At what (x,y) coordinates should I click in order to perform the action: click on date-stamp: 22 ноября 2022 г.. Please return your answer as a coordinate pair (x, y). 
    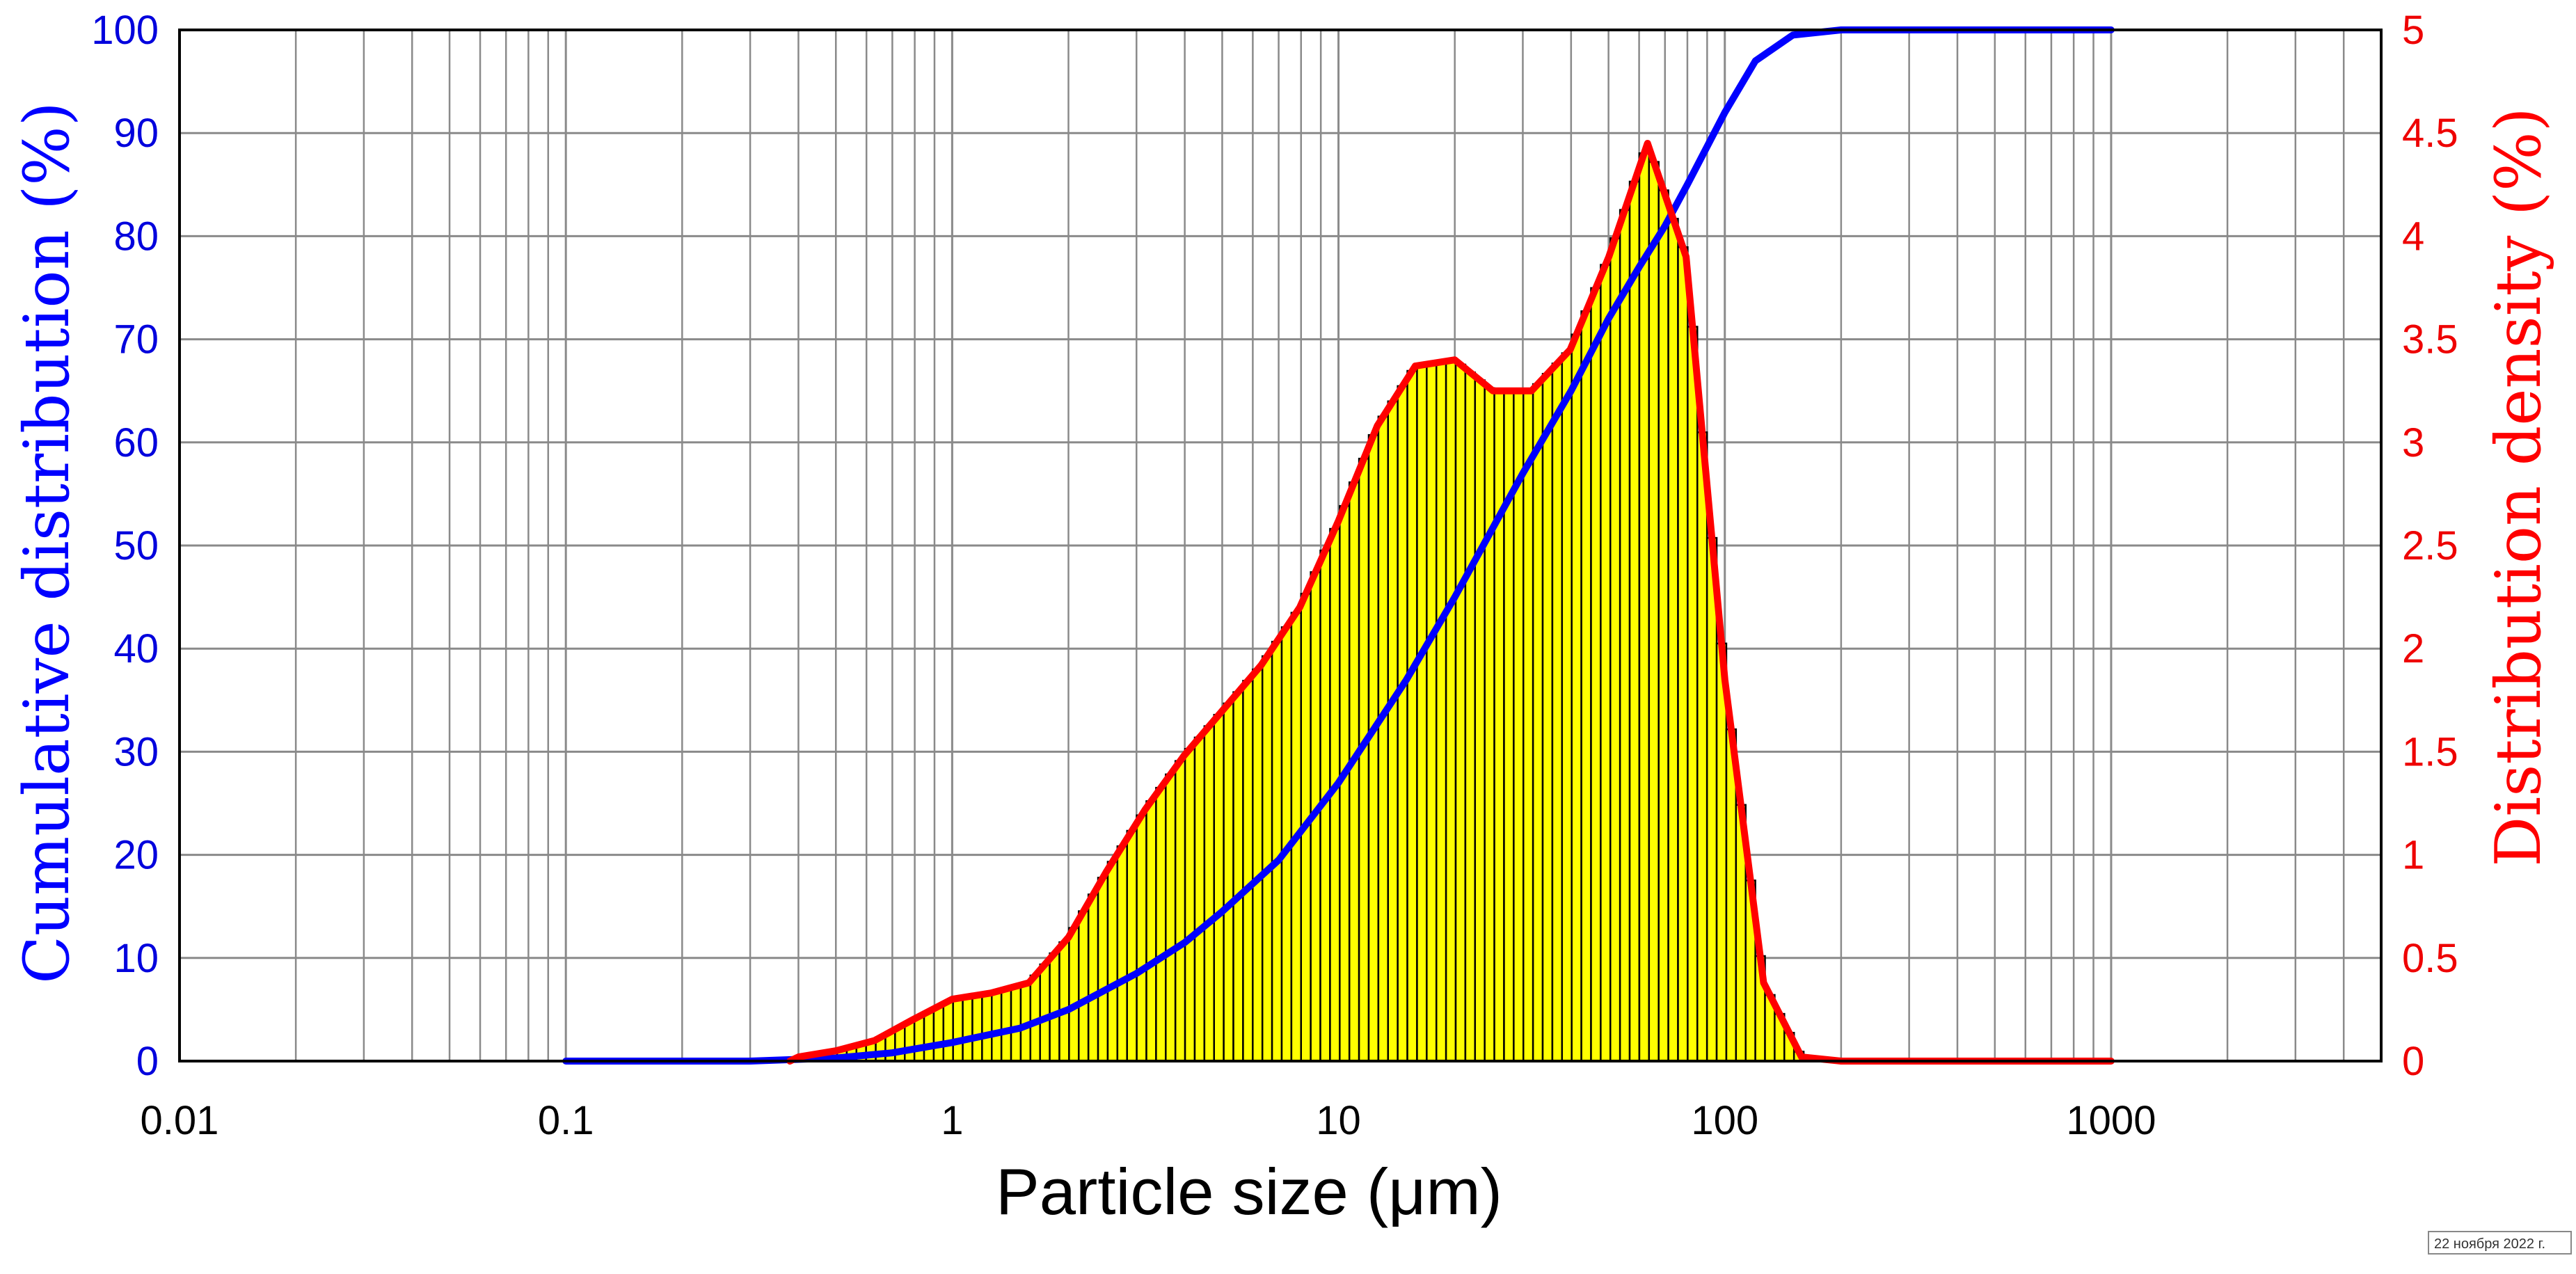
    Looking at the image, I should click on (2489, 1244).